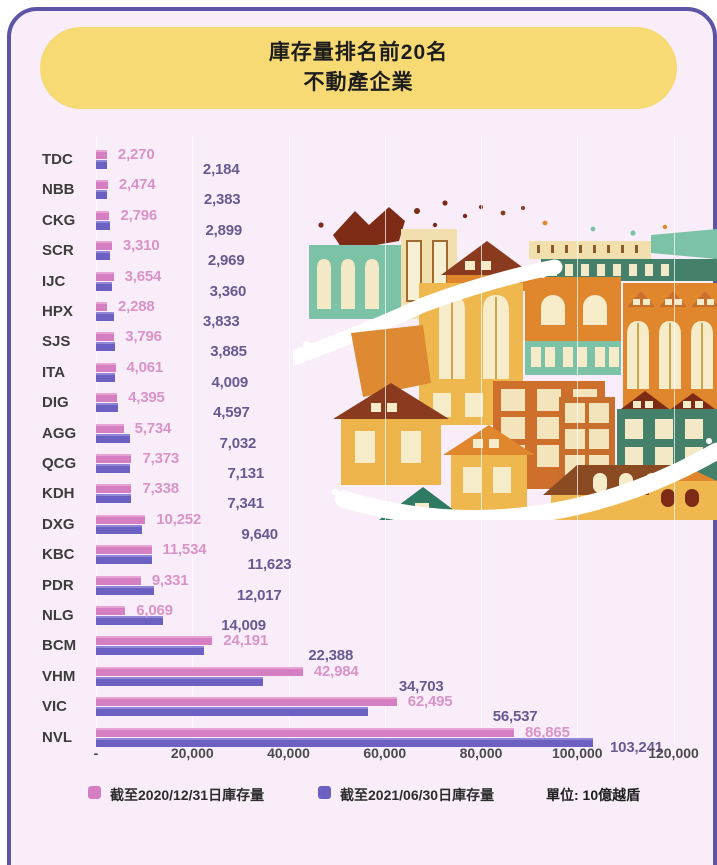  I want to click on x-axis-tick: -, so click(96, 753).